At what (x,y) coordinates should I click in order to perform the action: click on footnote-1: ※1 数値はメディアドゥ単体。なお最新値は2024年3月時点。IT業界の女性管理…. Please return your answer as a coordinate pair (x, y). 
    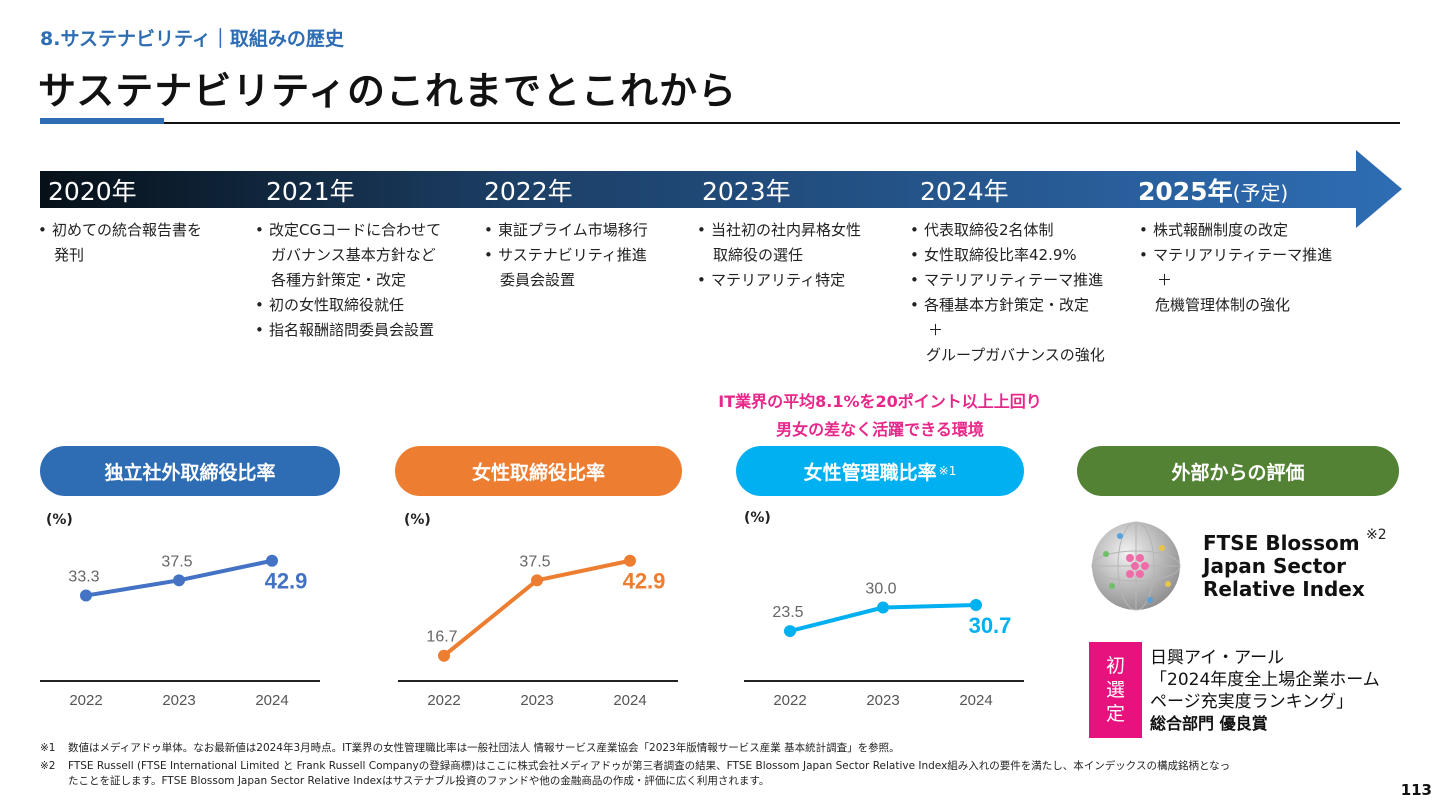
    Looking at the image, I should click on (720, 748).